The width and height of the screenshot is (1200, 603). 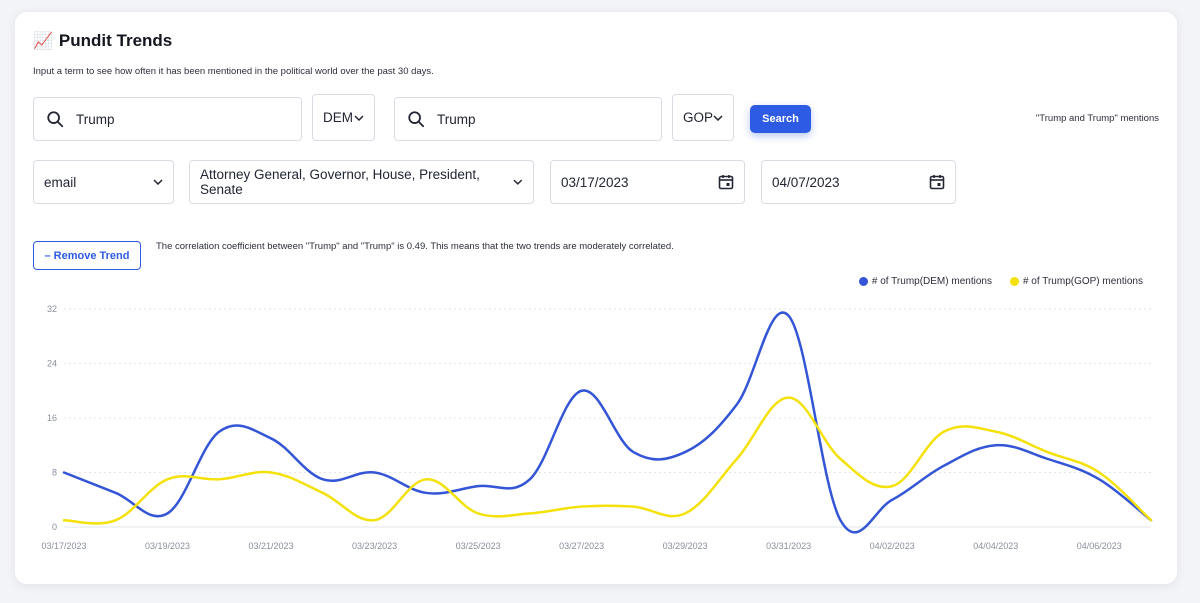 What do you see at coordinates (60, 182) in the screenshot?
I see `source-value: email` at bounding box center [60, 182].